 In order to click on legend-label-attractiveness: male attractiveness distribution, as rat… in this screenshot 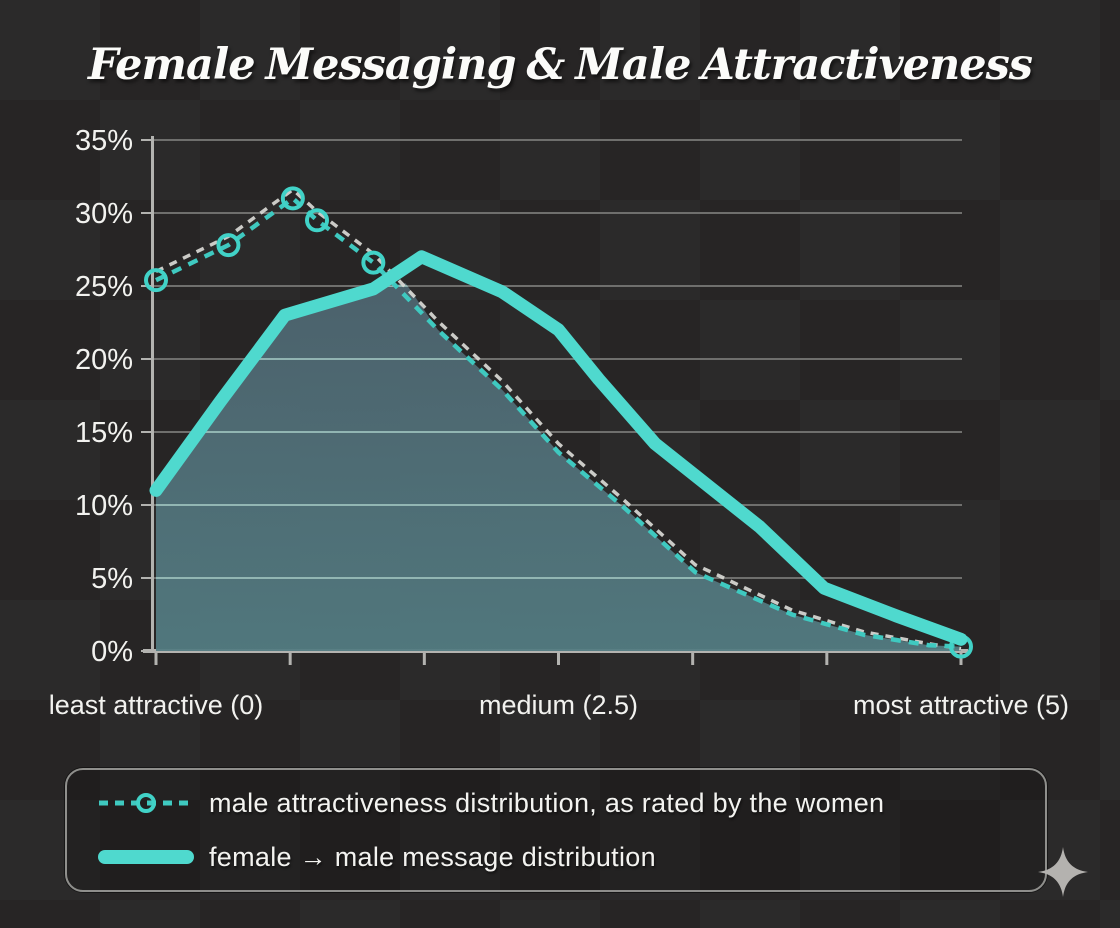, I will do `click(547, 802)`.